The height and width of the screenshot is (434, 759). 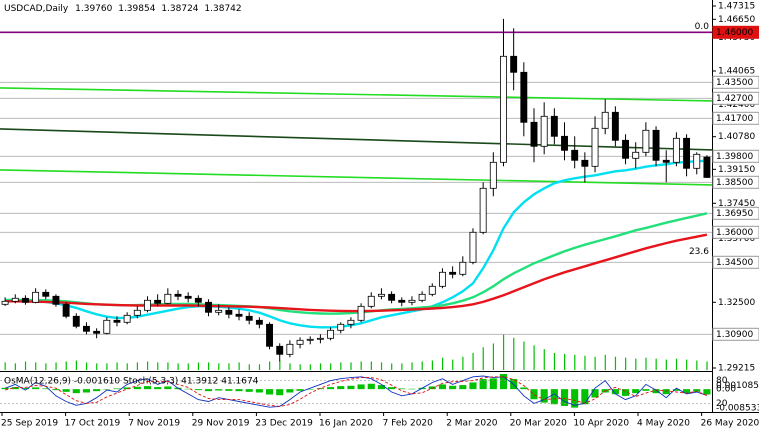 I want to click on x-tick-label: 23 Dec 2019, so click(x=284, y=424).